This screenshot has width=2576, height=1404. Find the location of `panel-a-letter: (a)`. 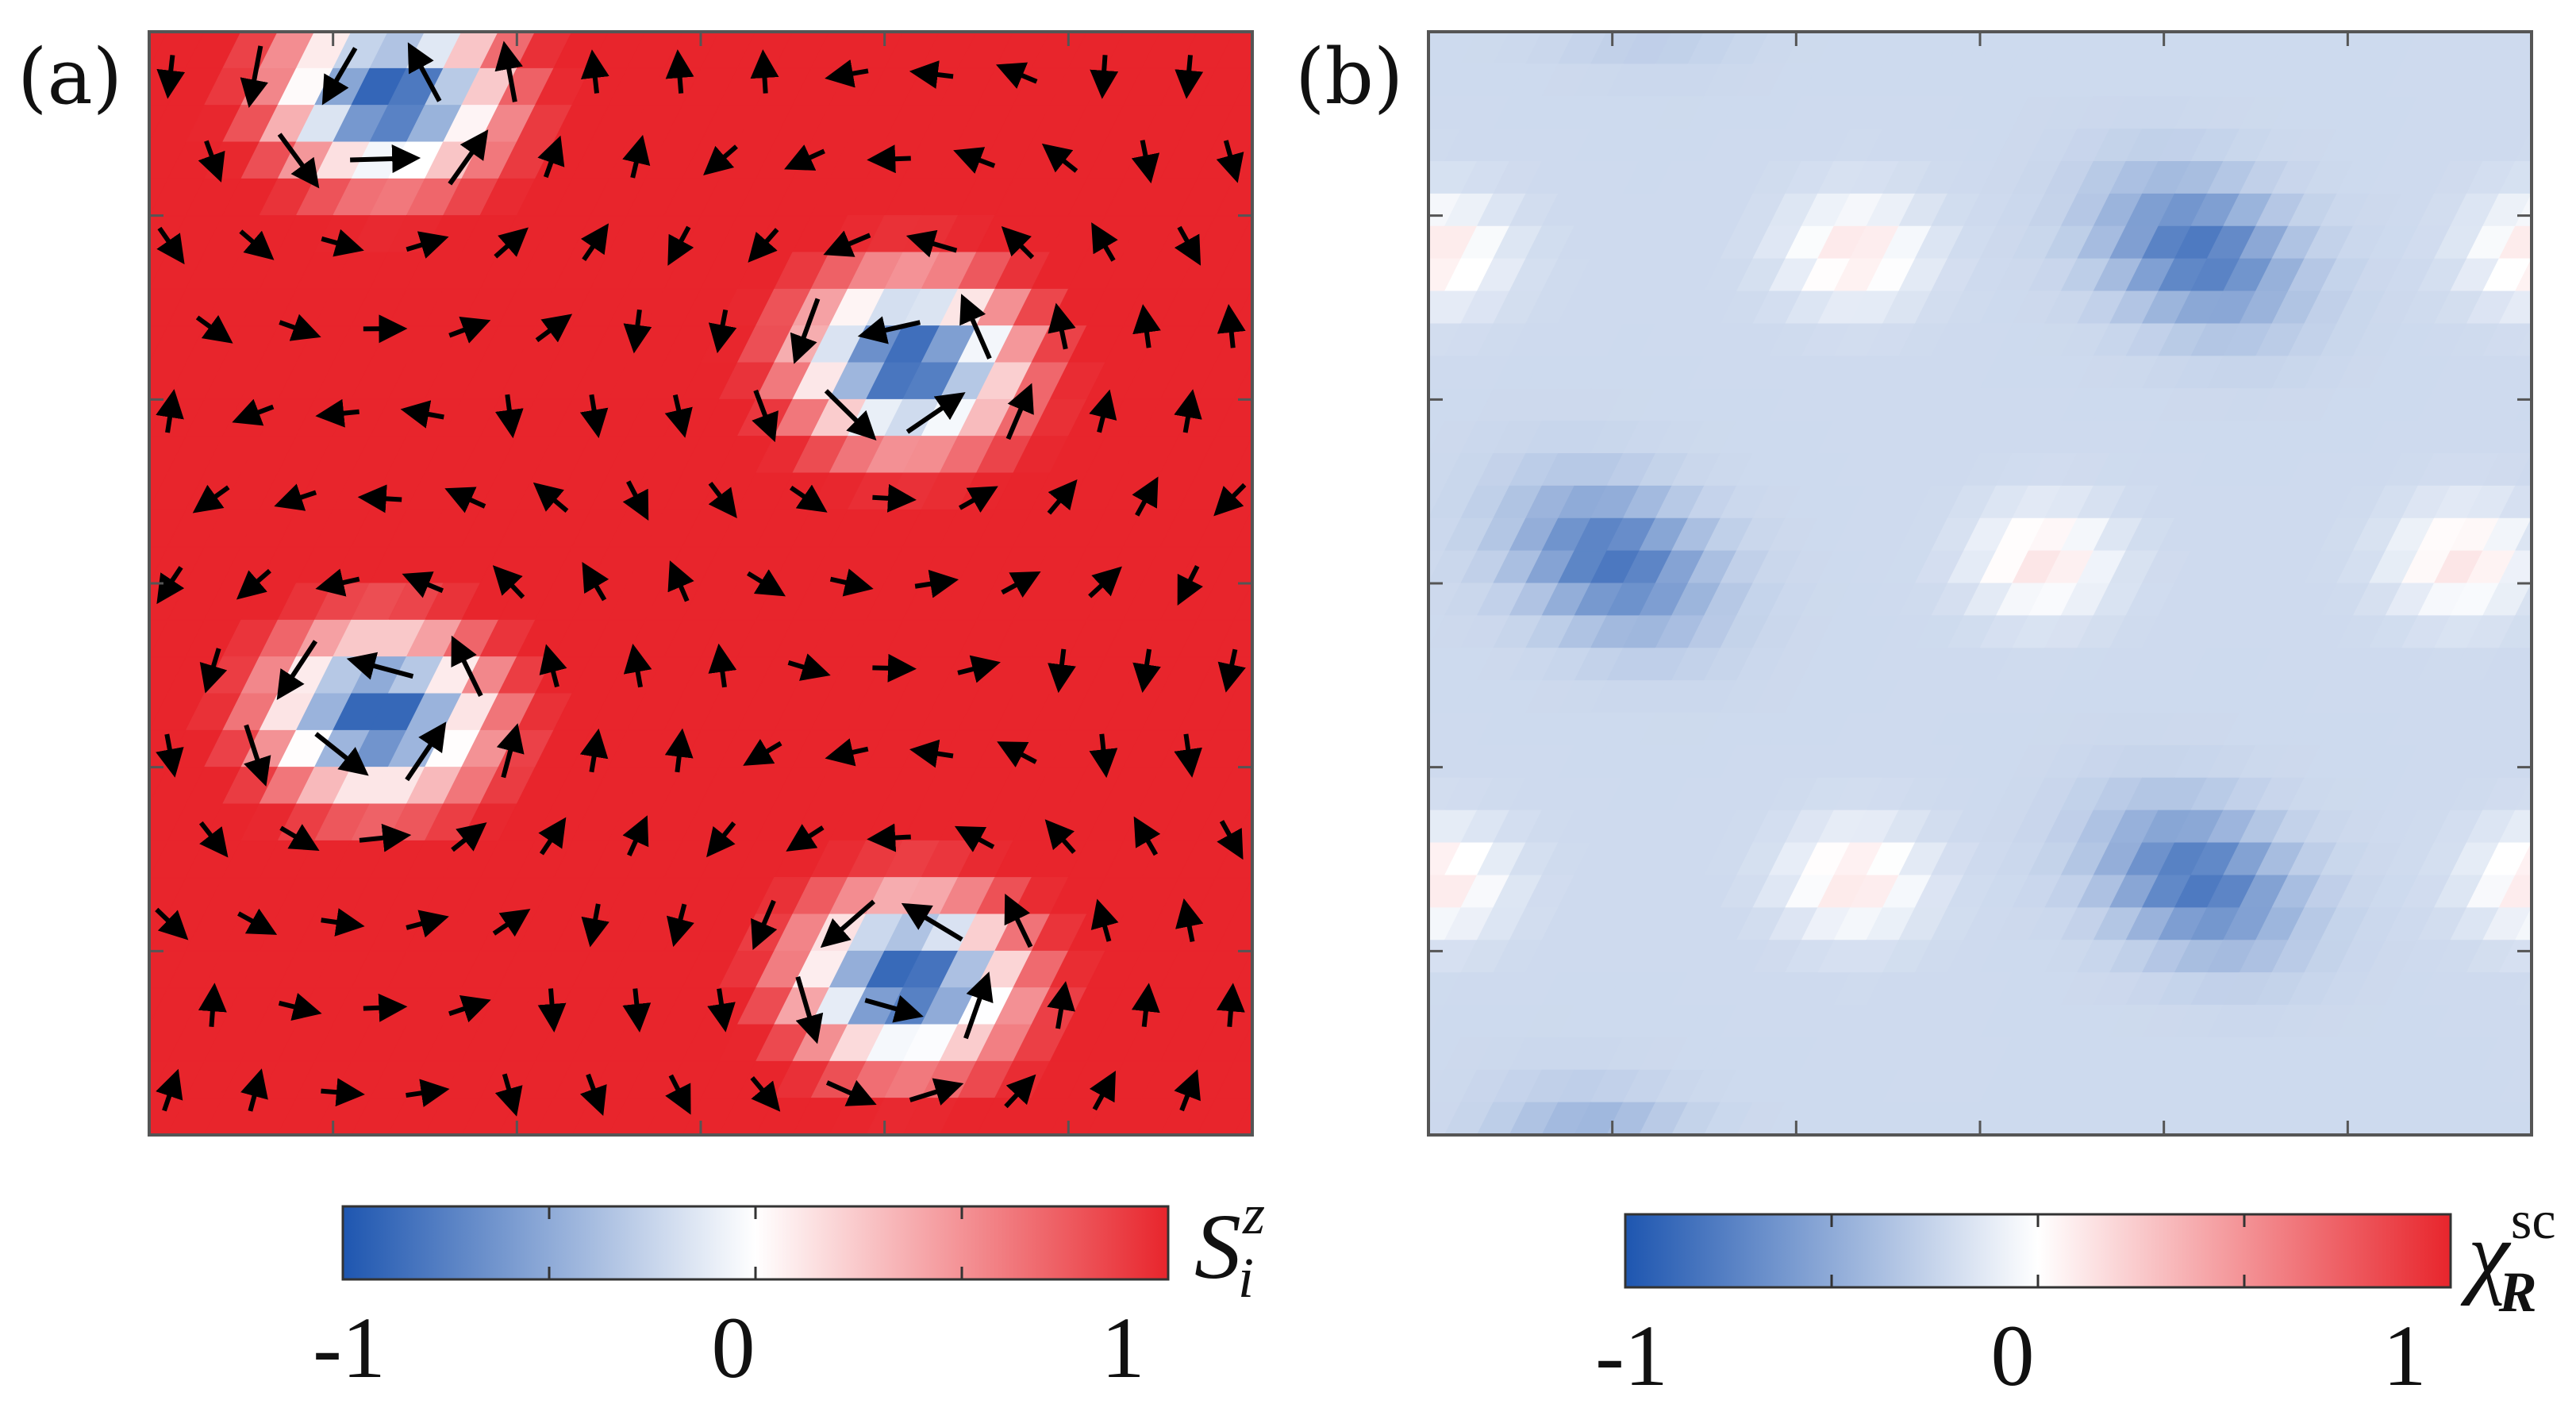

panel-a-letter: (a) is located at coordinates (69, 77).